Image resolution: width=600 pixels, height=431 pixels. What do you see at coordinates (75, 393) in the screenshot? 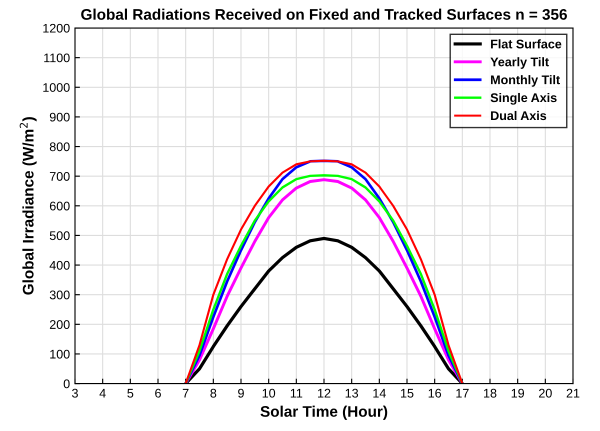
I see `x-tick-label: 3` at bounding box center [75, 393].